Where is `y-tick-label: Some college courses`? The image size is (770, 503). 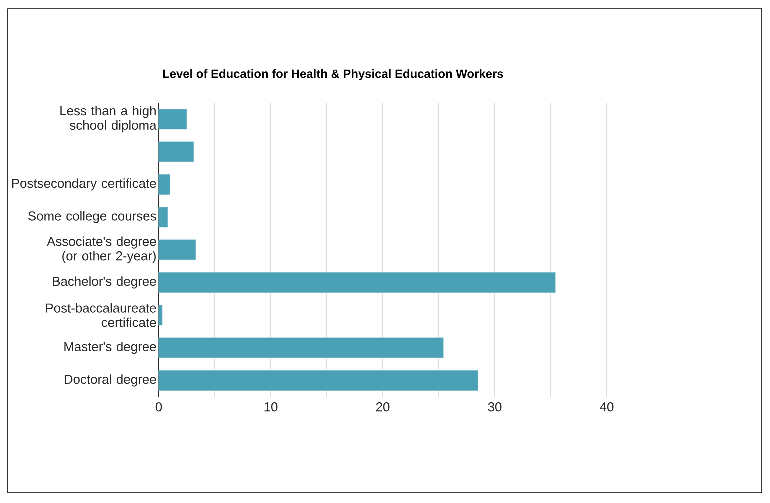 y-tick-label: Some college courses is located at coordinates (92, 217).